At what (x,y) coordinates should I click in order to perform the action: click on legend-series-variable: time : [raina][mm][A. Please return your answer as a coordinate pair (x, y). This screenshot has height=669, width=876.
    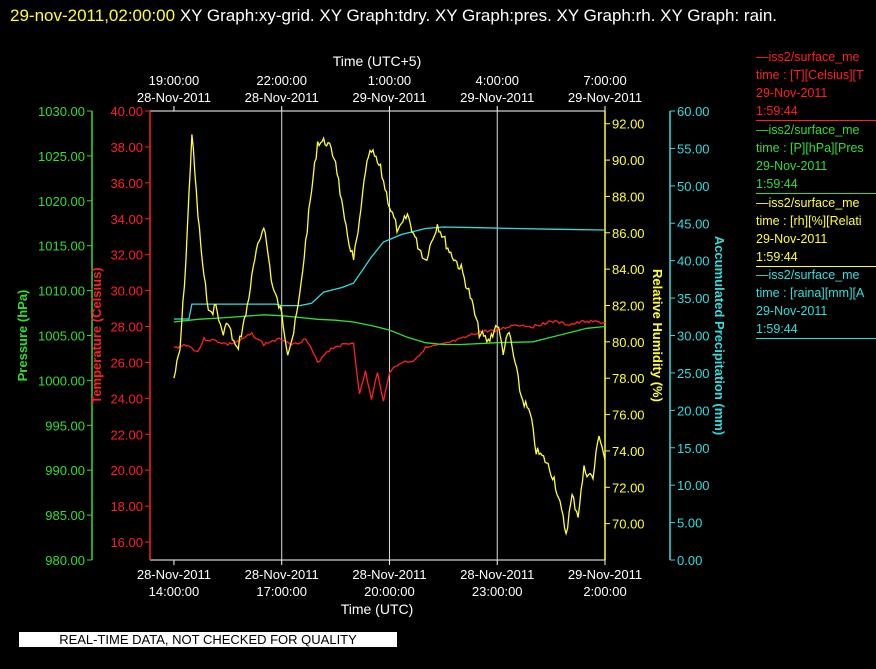
    Looking at the image, I should click on (810, 293).